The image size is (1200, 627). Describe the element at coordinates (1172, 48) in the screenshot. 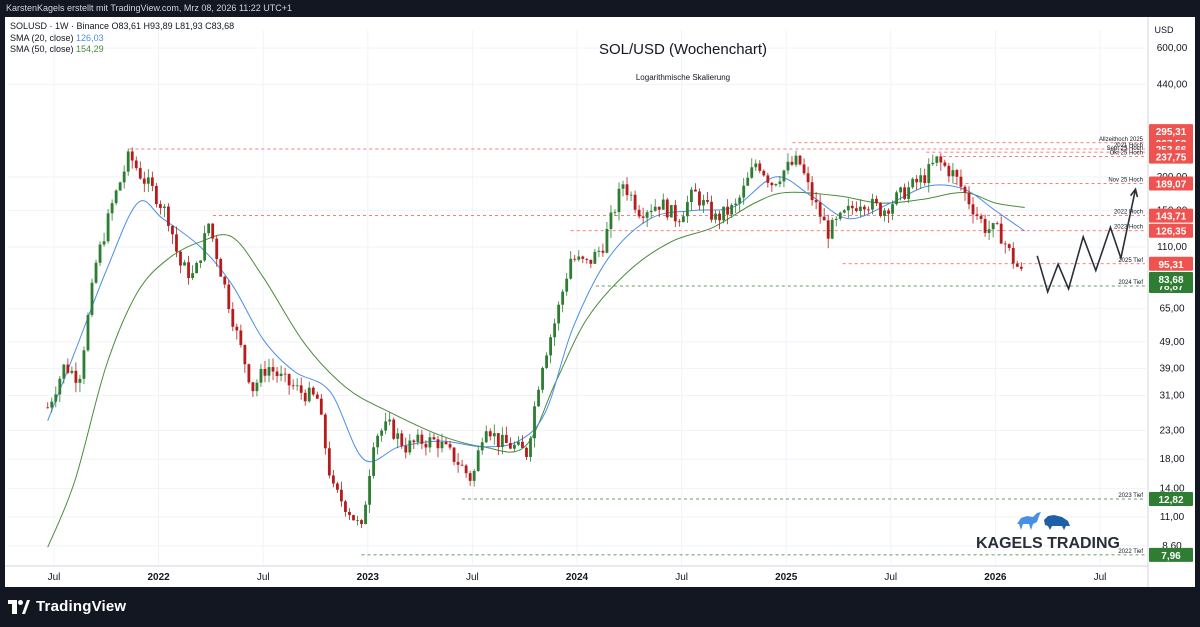

I see `y-tick-label: 600,00` at that location.